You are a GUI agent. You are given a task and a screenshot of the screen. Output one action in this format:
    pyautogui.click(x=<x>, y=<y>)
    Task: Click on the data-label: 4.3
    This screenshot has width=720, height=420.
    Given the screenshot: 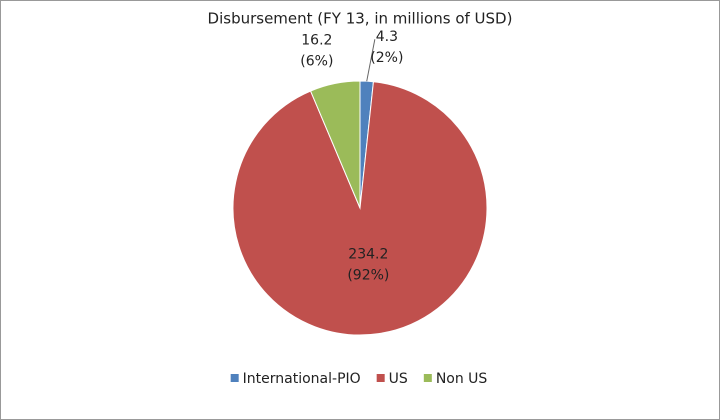 What is the action you would take?
    pyautogui.click(x=387, y=37)
    